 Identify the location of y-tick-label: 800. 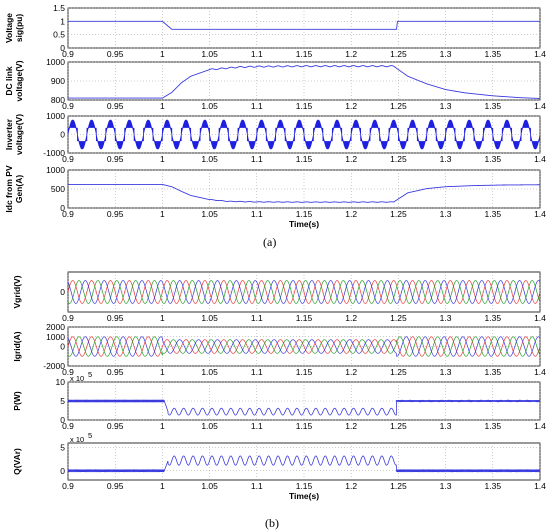
(58, 100).